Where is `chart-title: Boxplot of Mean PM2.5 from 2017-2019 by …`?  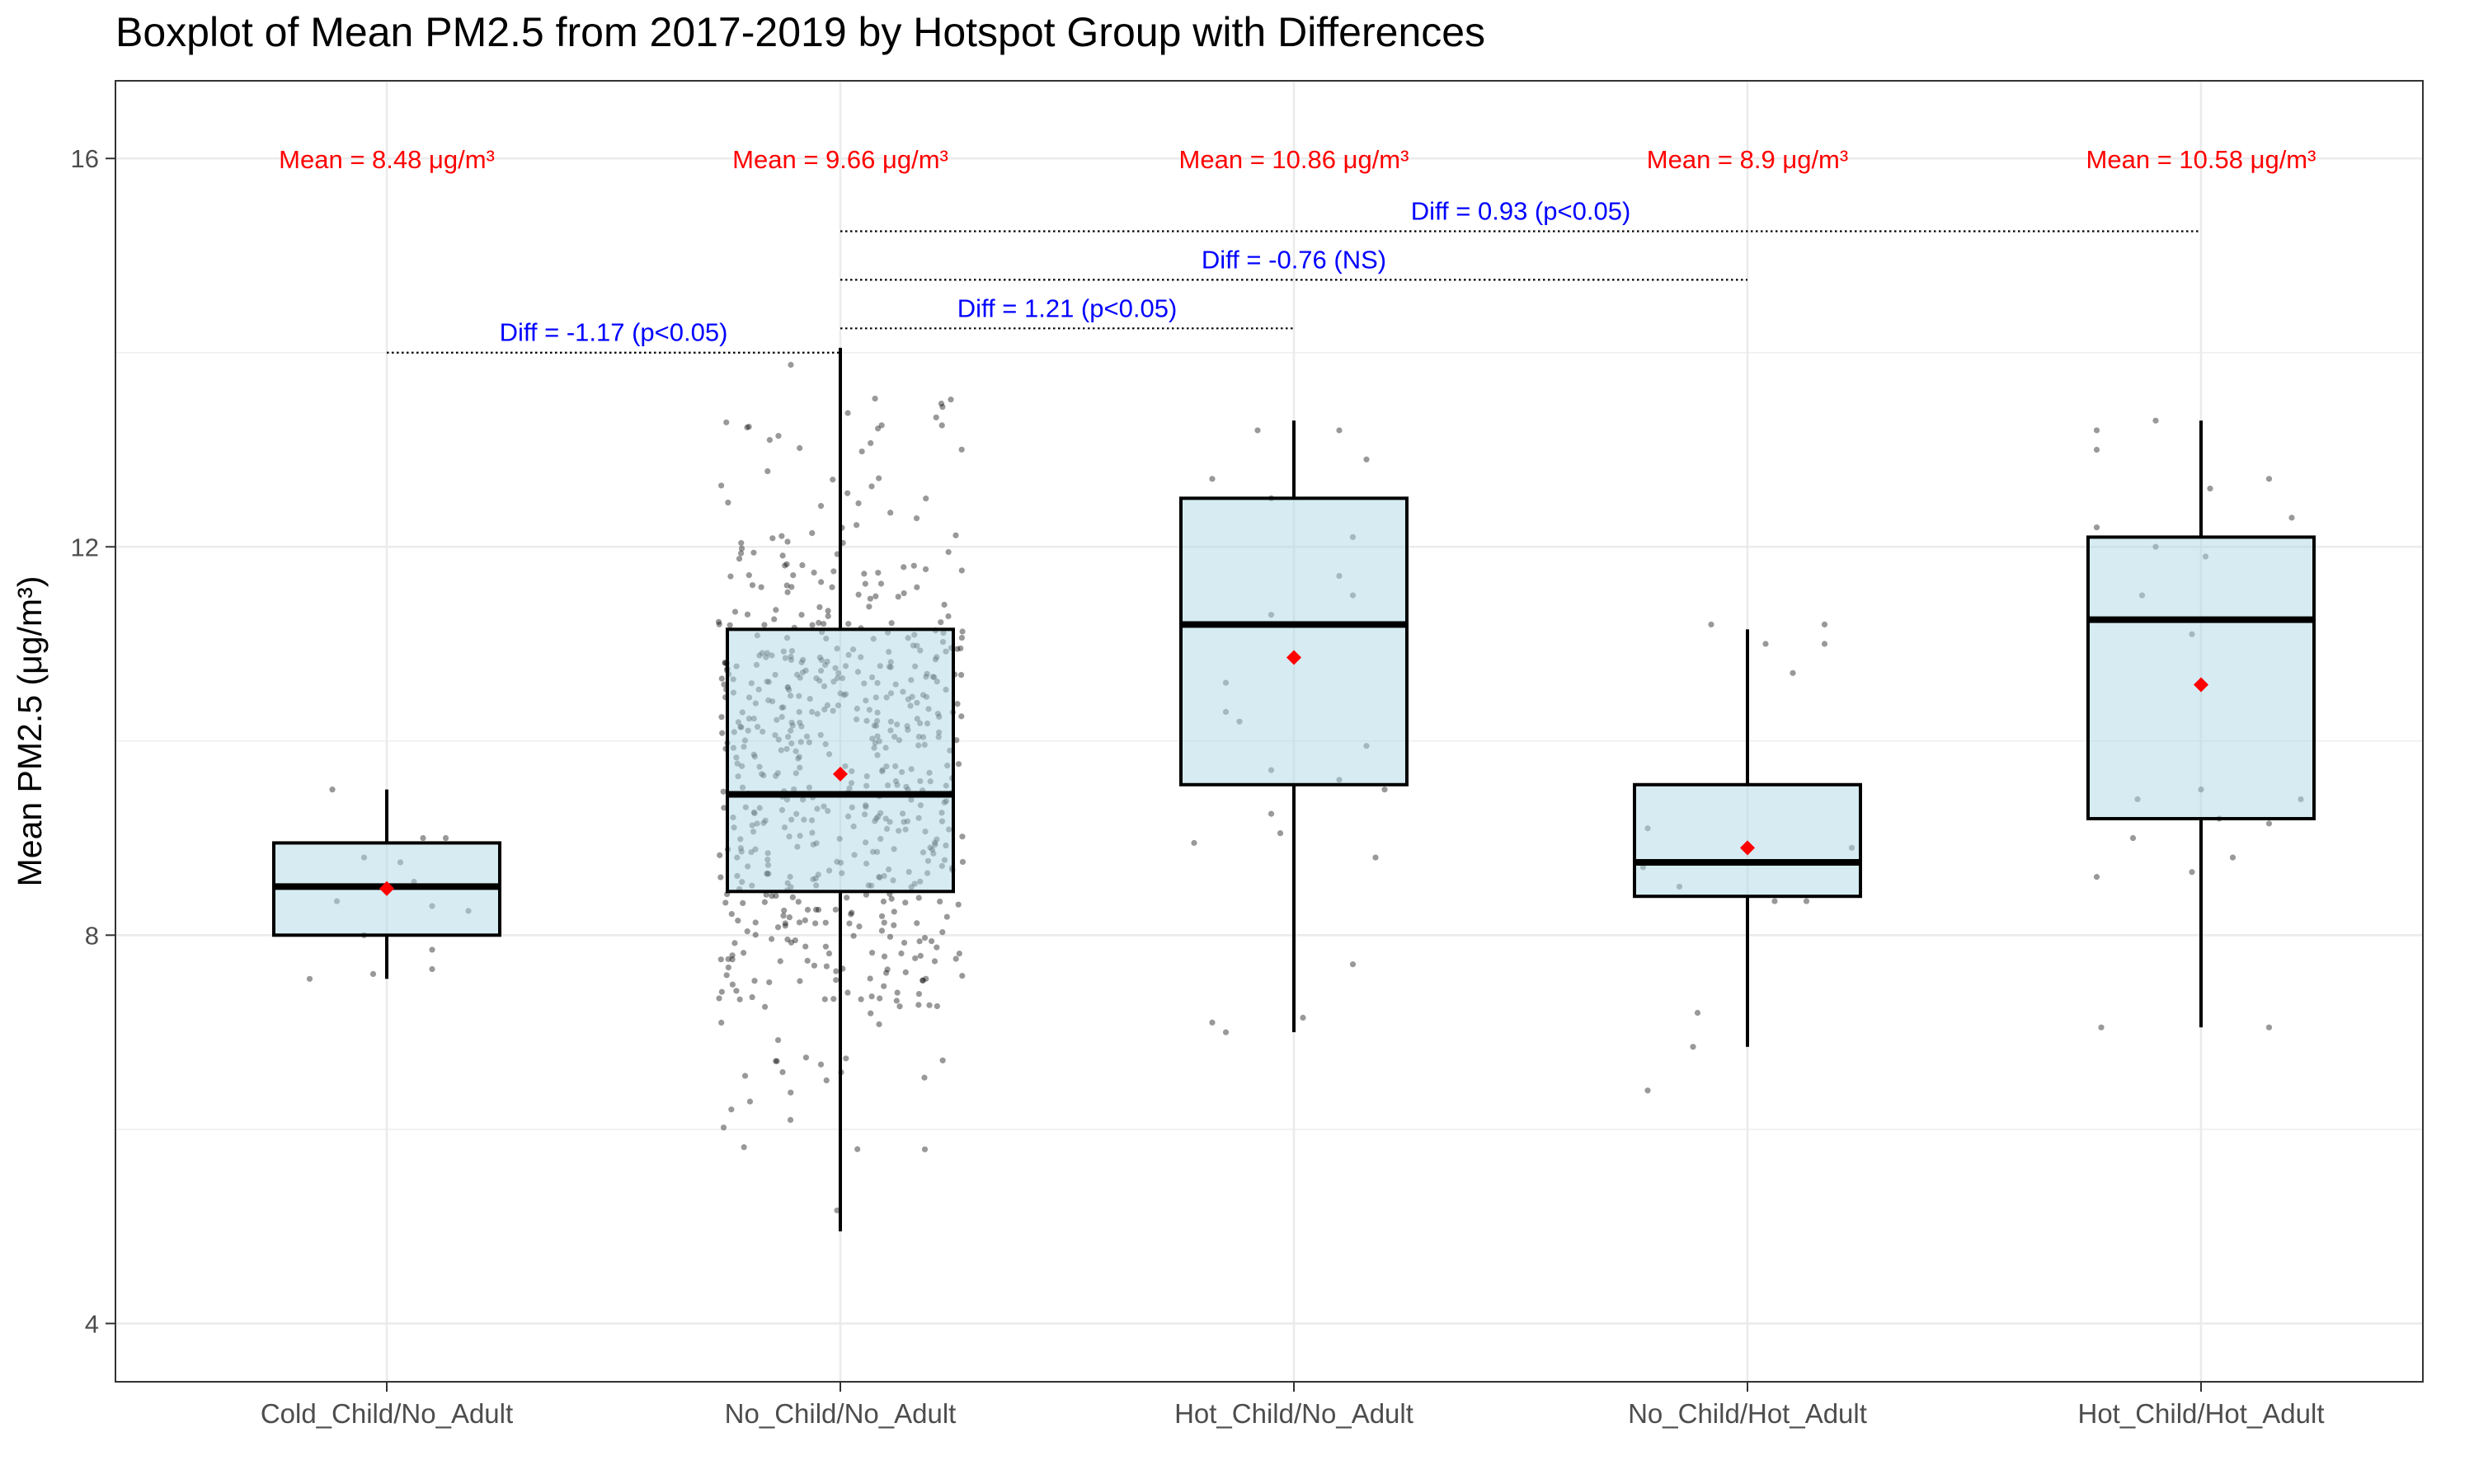 chart-title: Boxplot of Mean PM2.5 from 2017-2019 by … is located at coordinates (800, 32).